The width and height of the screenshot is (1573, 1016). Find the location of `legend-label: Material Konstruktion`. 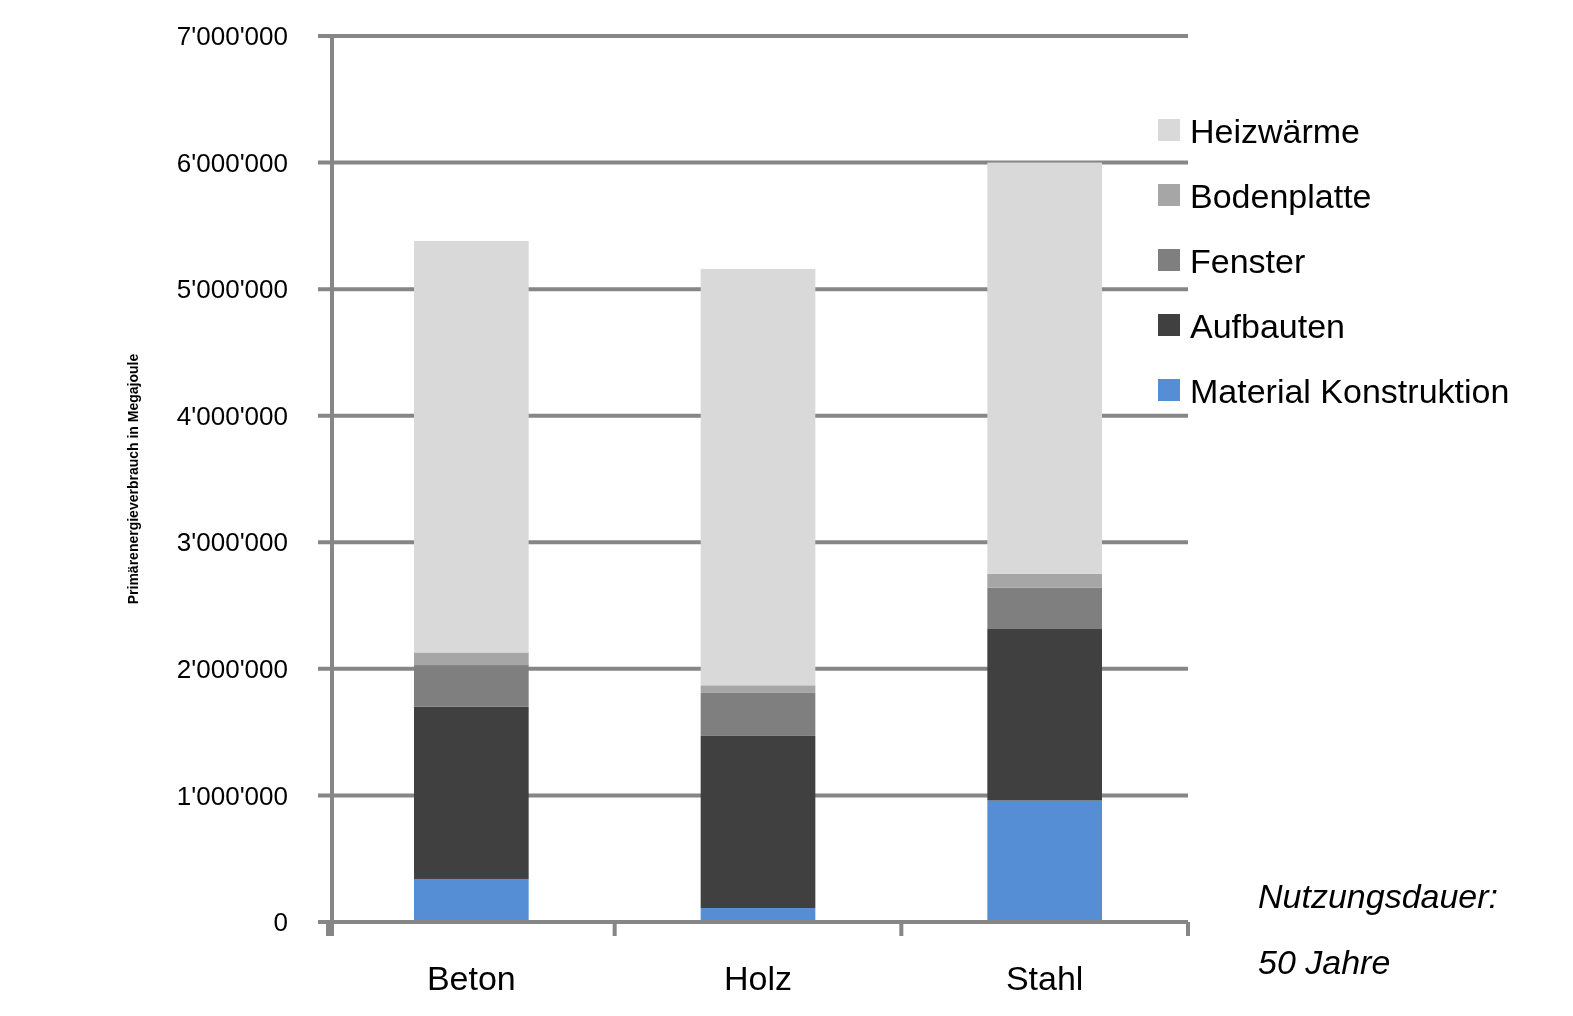

legend-label: Material Konstruktion is located at coordinates (1350, 390).